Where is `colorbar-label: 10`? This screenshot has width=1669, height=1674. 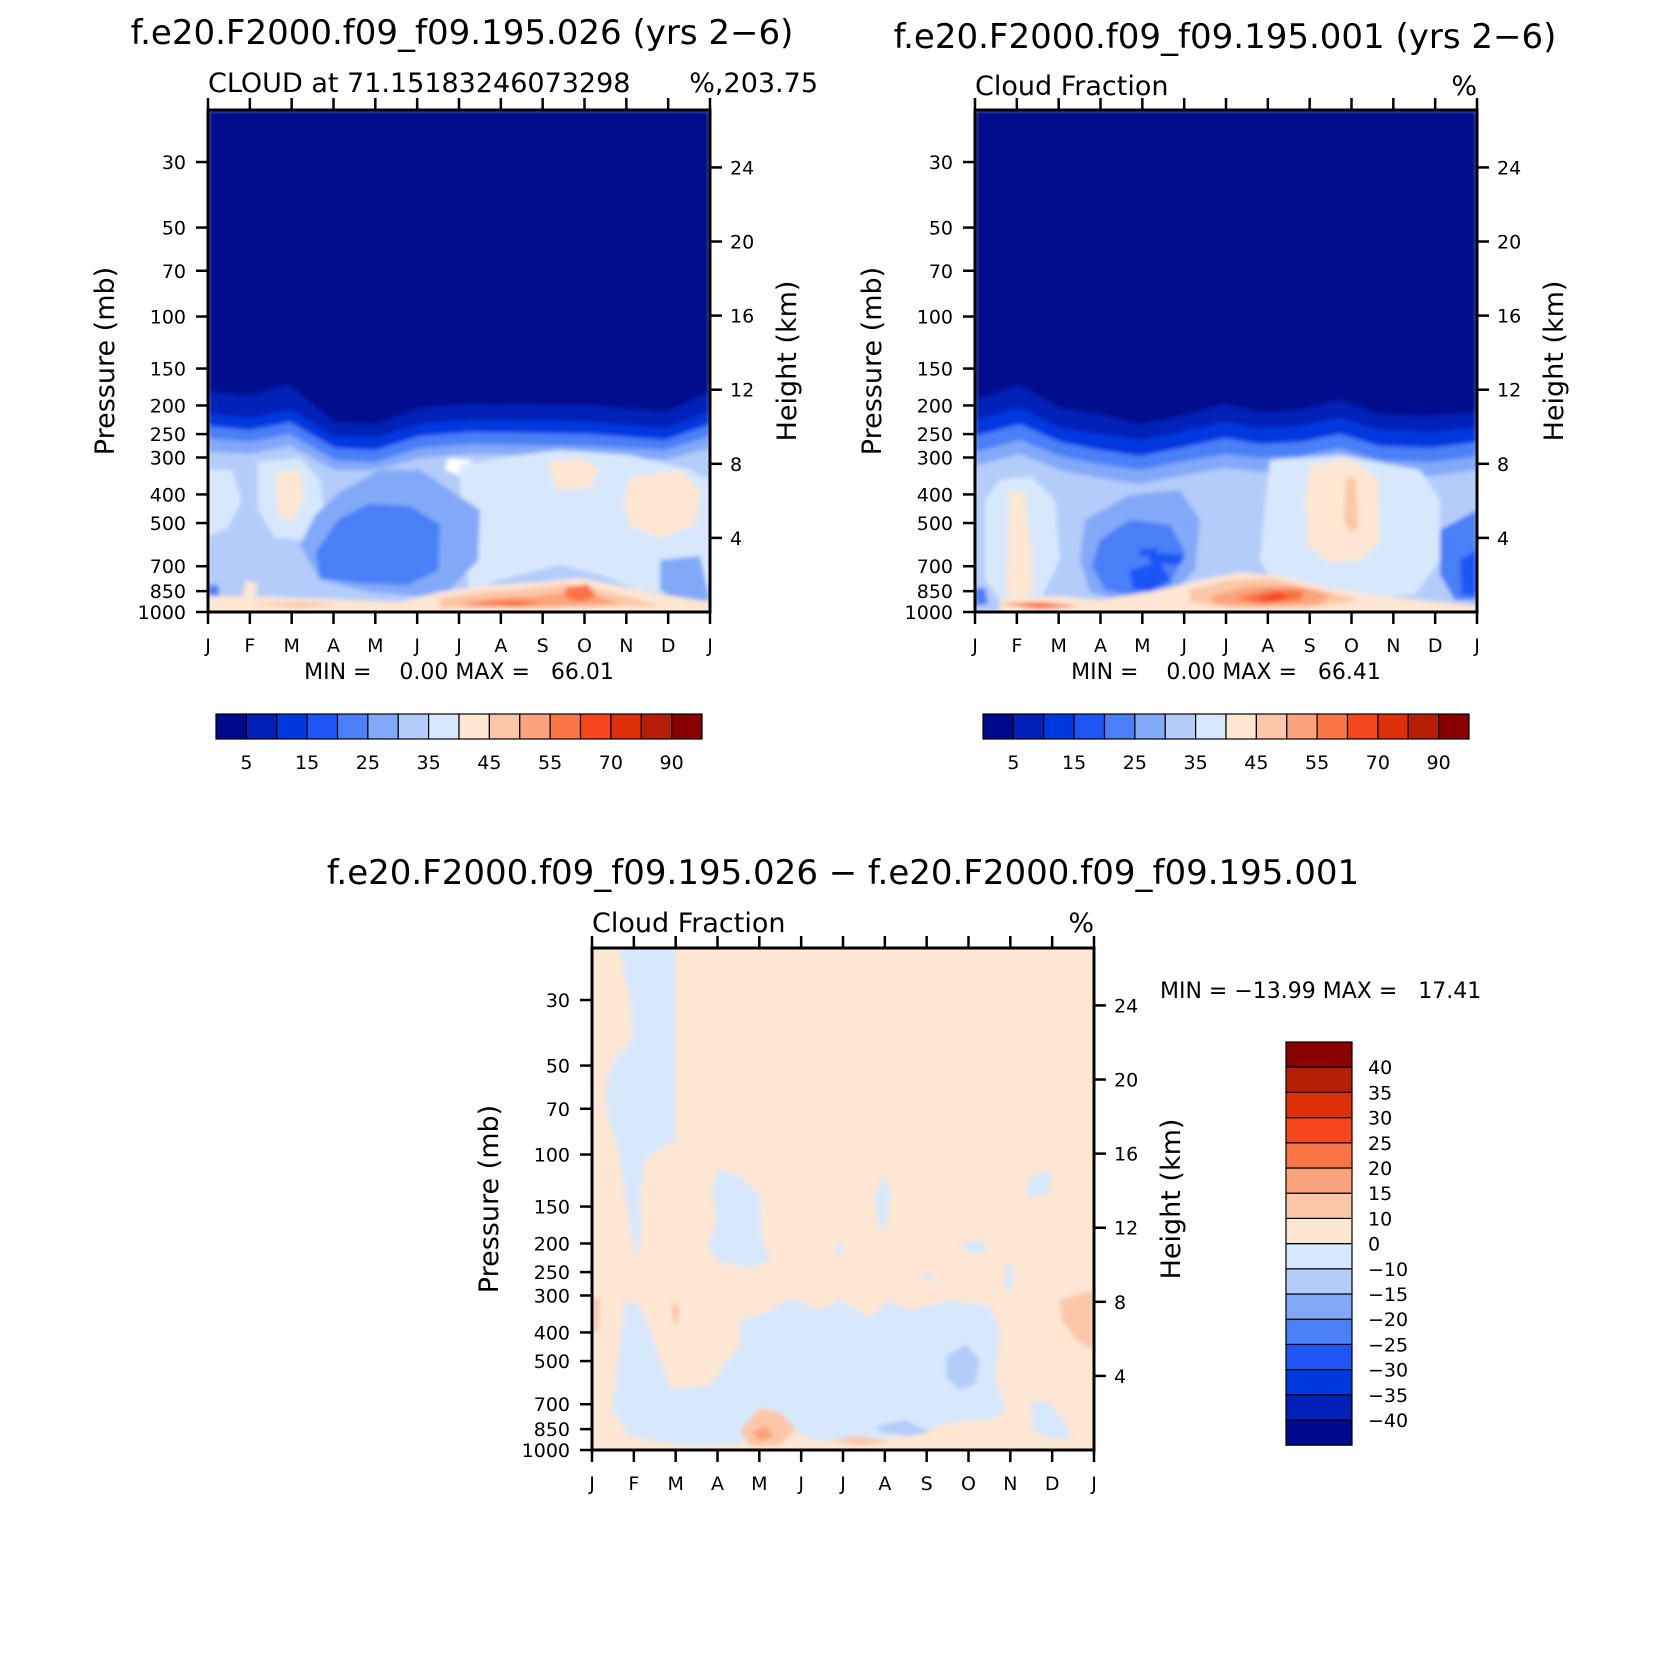 colorbar-label: 10 is located at coordinates (1380, 1219).